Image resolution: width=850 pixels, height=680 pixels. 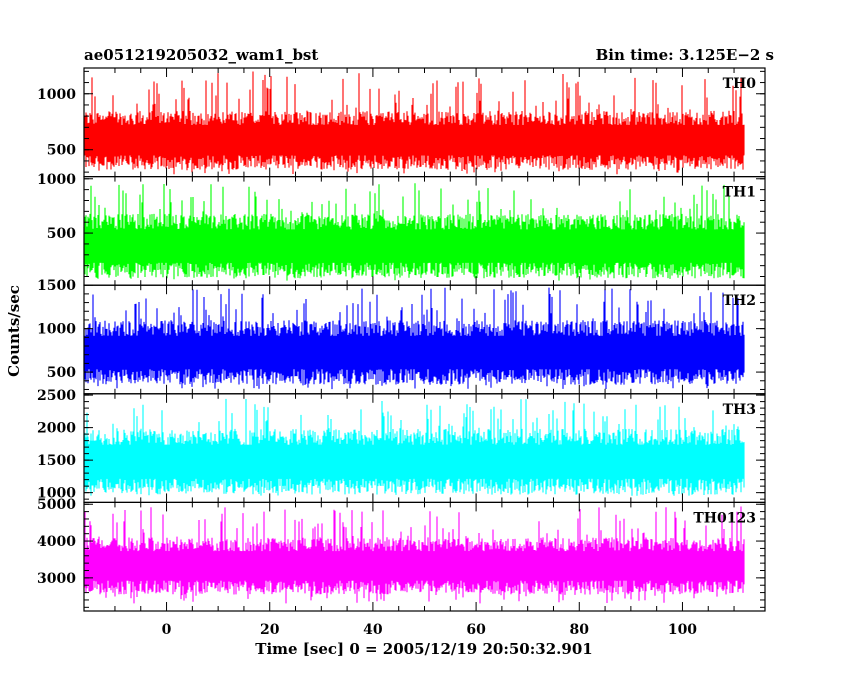 I want to click on panel-th1: 500 1000 TH1, so click(x=401, y=229).